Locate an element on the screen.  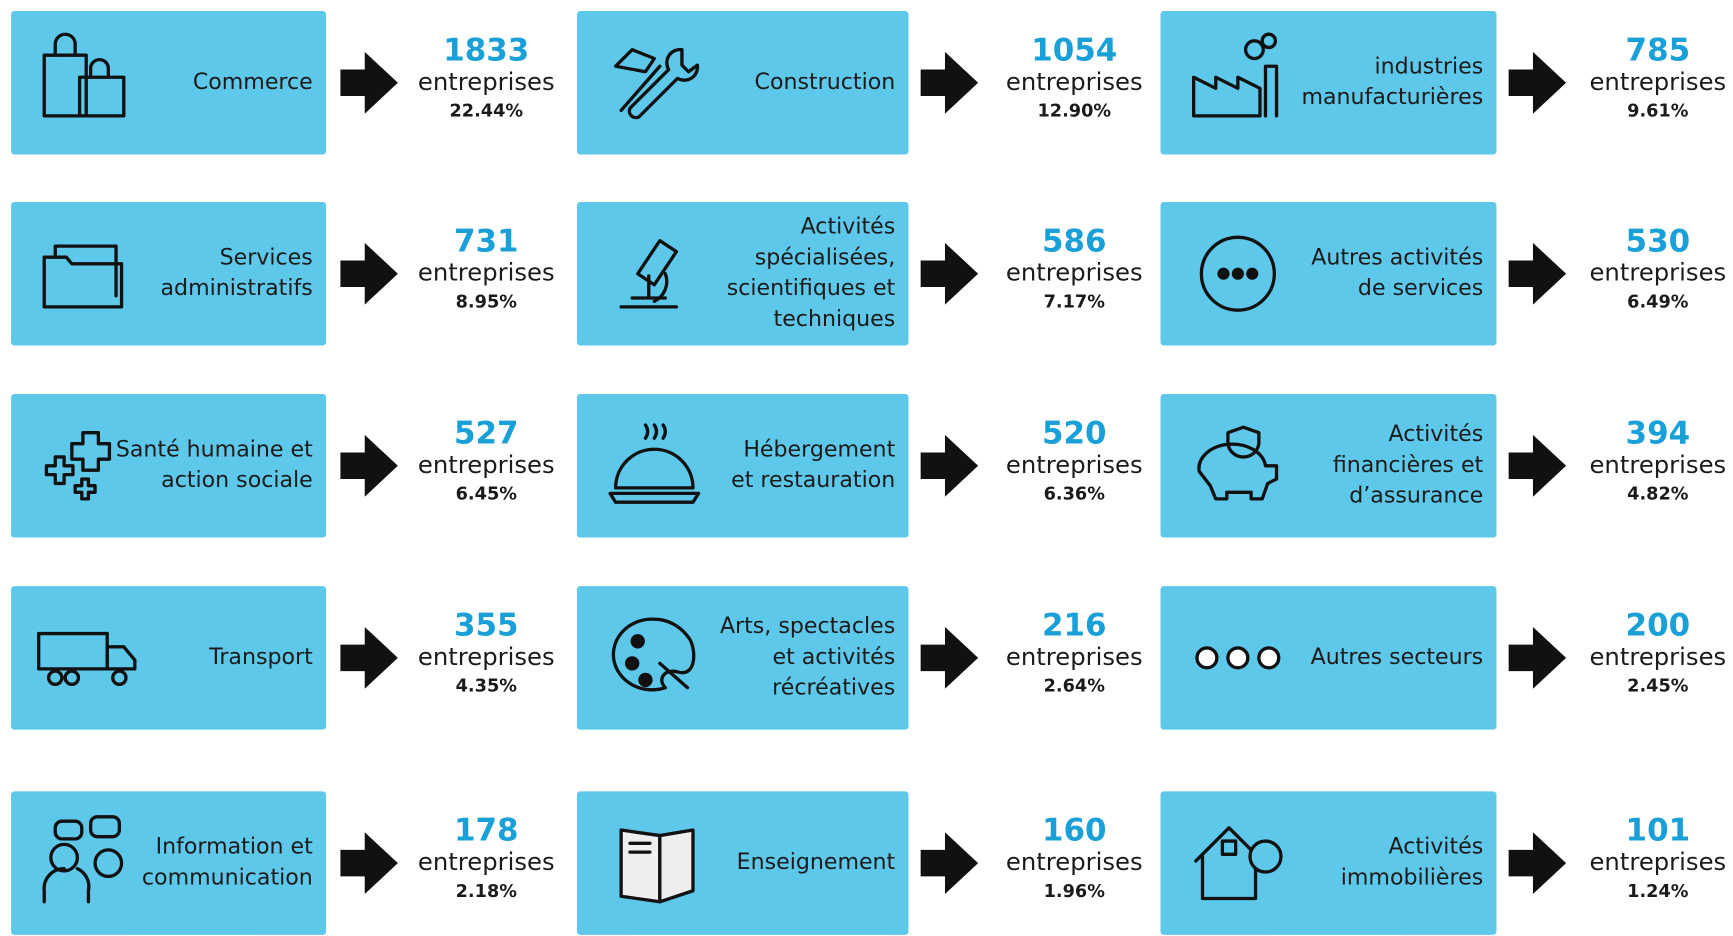
sector-label: manufacturières is located at coordinates (1393, 97).